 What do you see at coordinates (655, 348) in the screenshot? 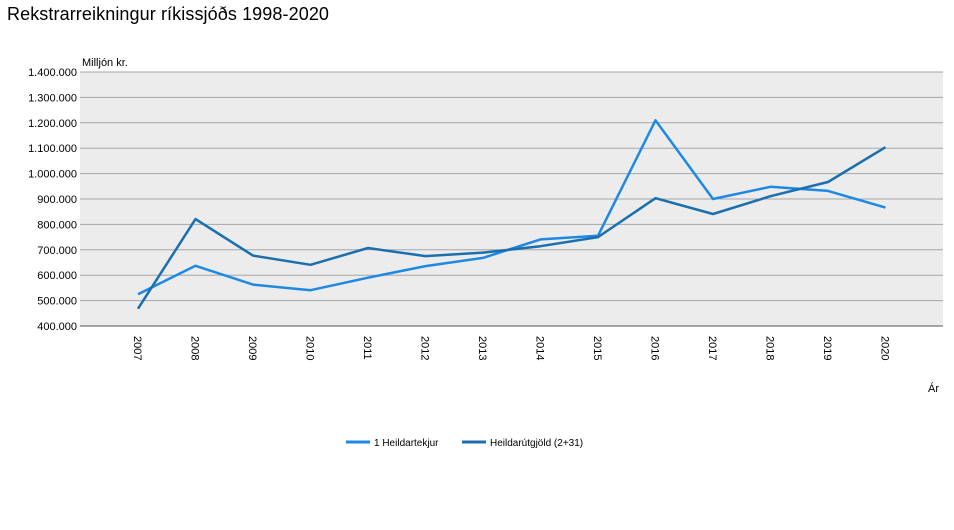
I see `x-tick-label: 2016` at bounding box center [655, 348].